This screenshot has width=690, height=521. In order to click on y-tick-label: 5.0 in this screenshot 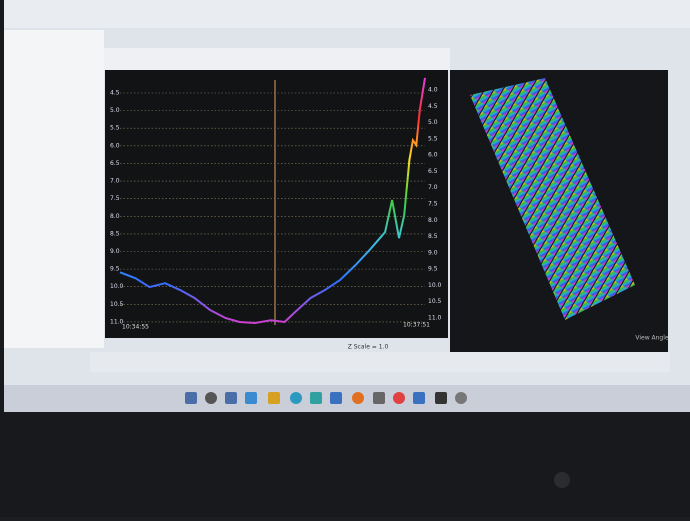, I will do `click(115, 110)`.